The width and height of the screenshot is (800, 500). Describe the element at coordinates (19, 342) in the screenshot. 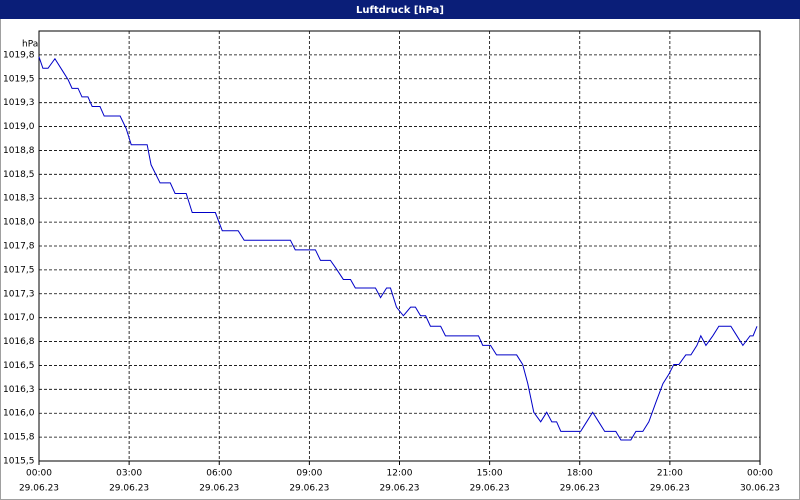

I see `y-tick-label: 1016,8` at that location.